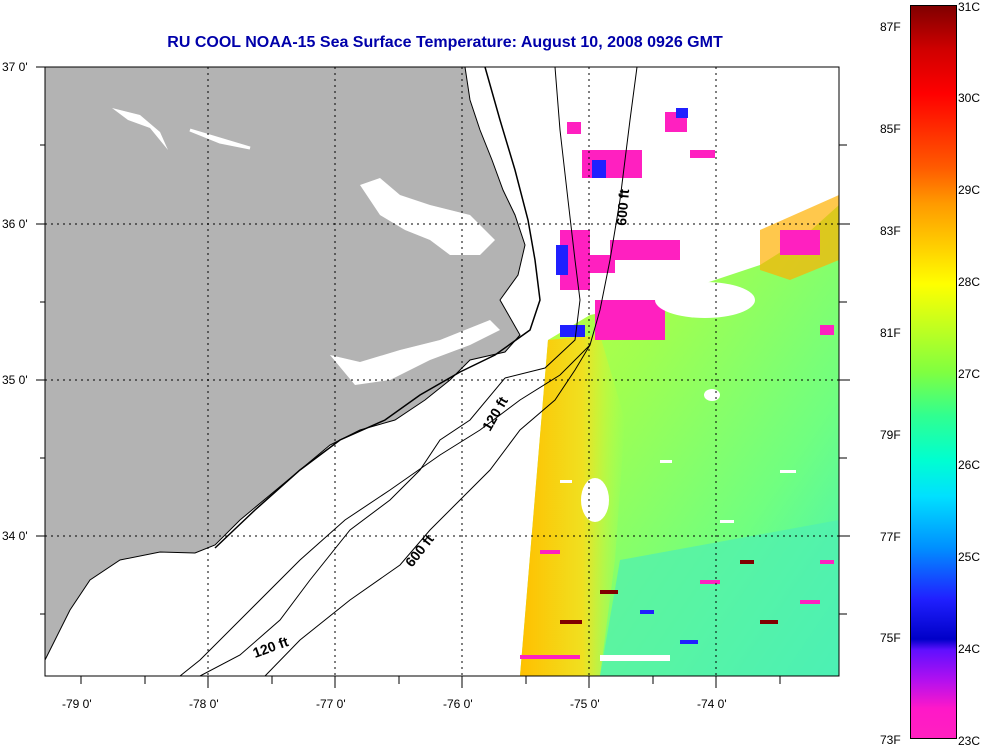 The width and height of the screenshot is (992, 754). I want to click on lat-label-37: 37 0', so click(15, 67).